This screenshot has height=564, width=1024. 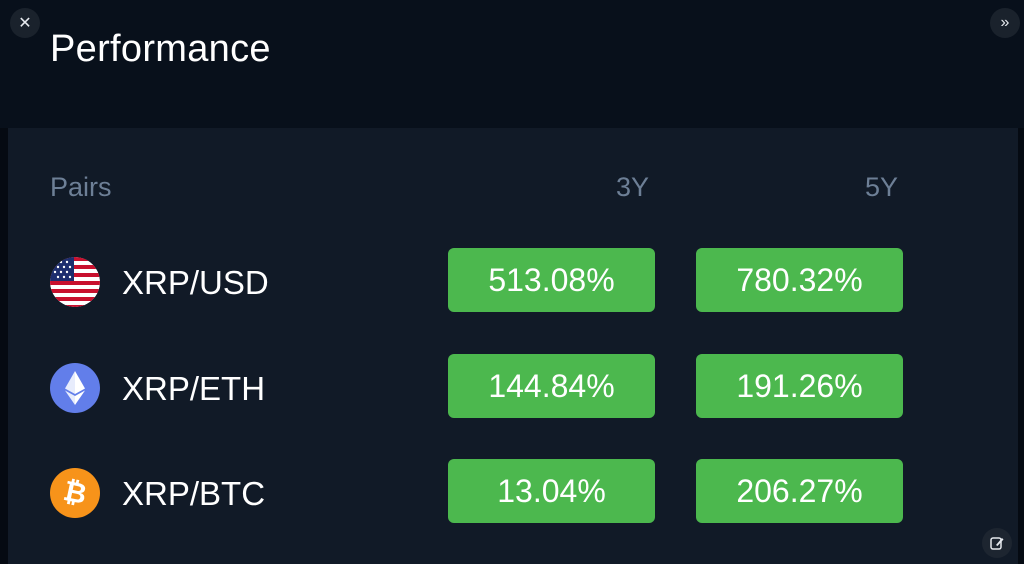 I want to click on return-3y-badge: 513.08%, so click(x=551, y=280).